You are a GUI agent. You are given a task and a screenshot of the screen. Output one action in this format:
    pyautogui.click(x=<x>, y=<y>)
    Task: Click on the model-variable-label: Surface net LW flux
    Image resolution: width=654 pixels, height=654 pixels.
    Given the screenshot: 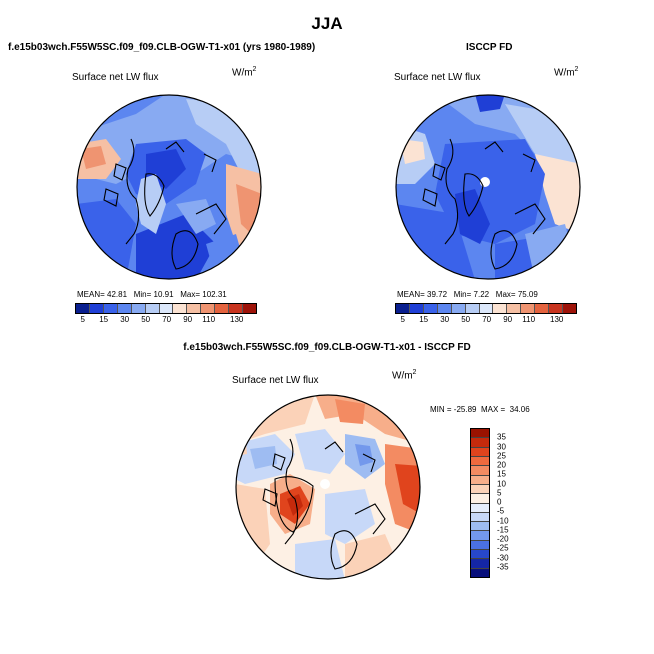 What is the action you would take?
    pyautogui.click(x=115, y=77)
    